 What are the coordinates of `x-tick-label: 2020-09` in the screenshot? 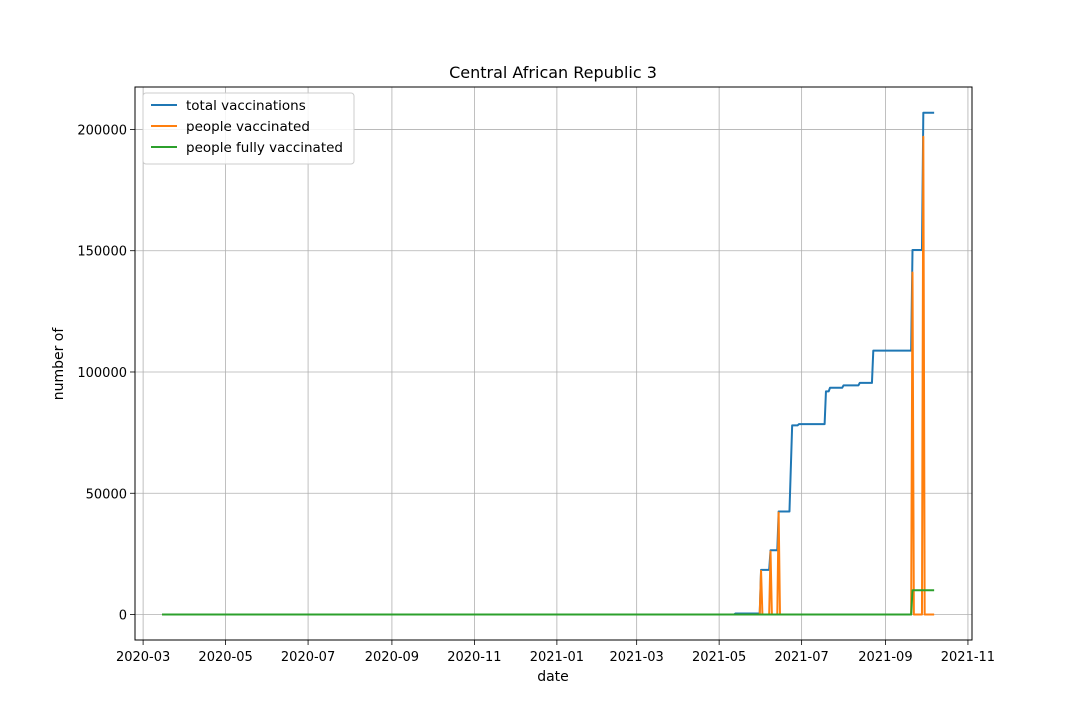 It's located at (392, 657).